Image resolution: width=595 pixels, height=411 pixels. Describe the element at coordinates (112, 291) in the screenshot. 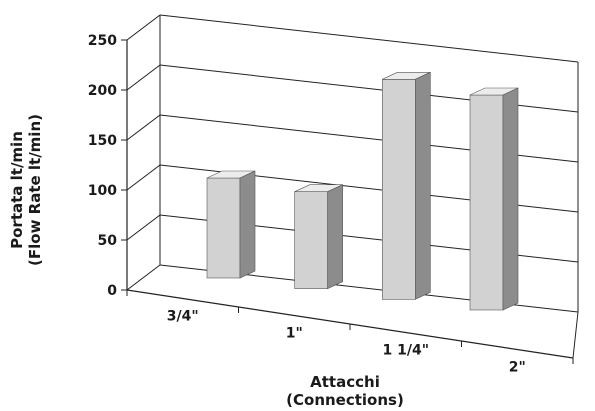

I see `y-tick-label: 0` at that location.